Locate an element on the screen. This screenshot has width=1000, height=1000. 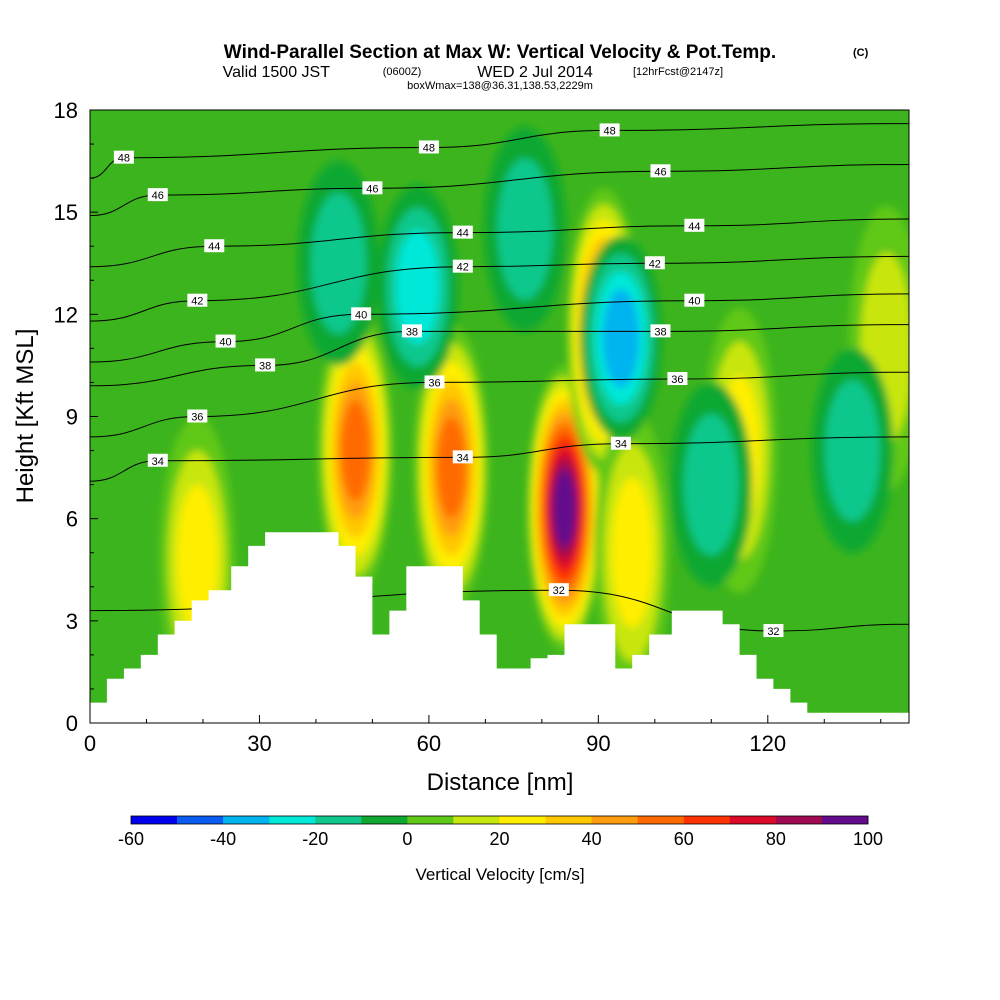
y-tick-label: 18 is located at coordinates (66, 110).